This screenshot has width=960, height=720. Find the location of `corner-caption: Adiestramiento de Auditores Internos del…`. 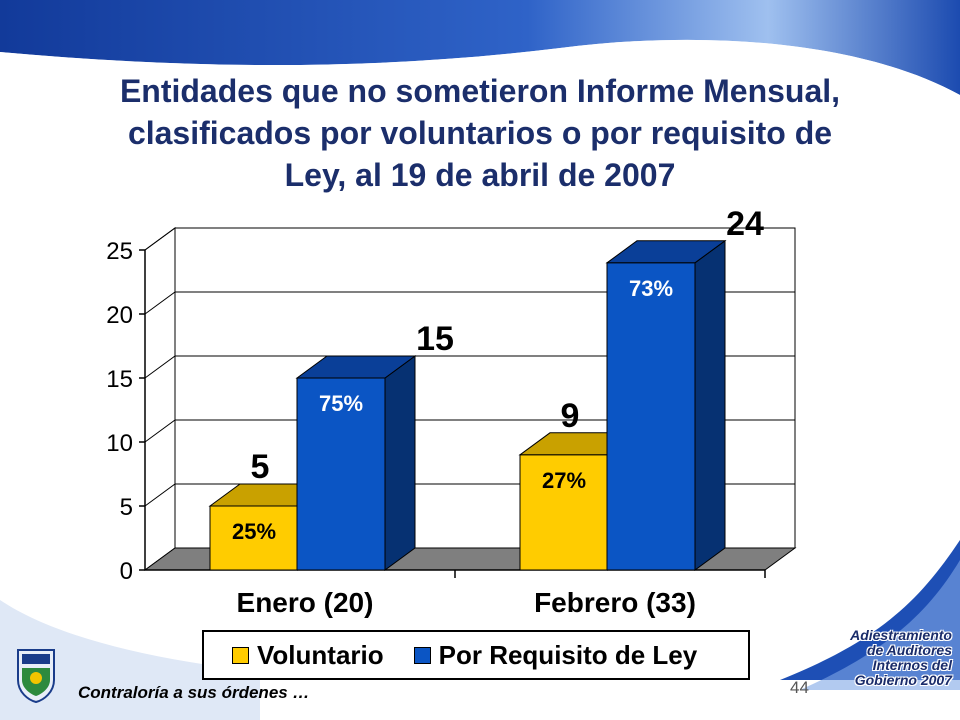

corner-caption: Adiestramiento de Auditores Internos del… is located at coordinates (877, 658).